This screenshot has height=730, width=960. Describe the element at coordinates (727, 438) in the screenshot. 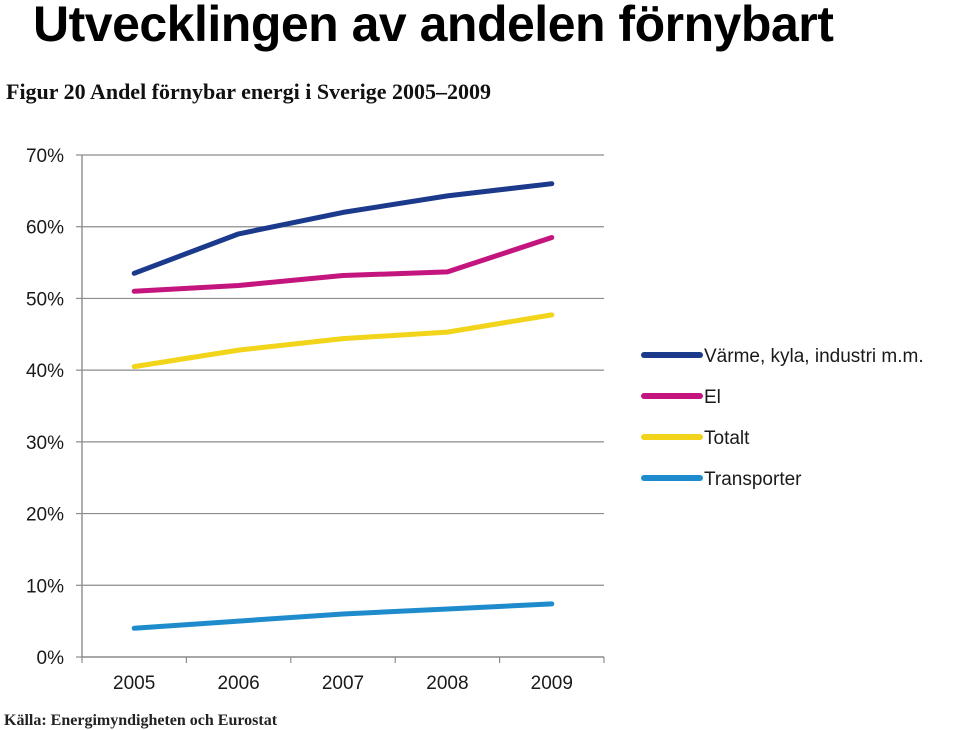

I see `legend-label: Totalt` at that location.